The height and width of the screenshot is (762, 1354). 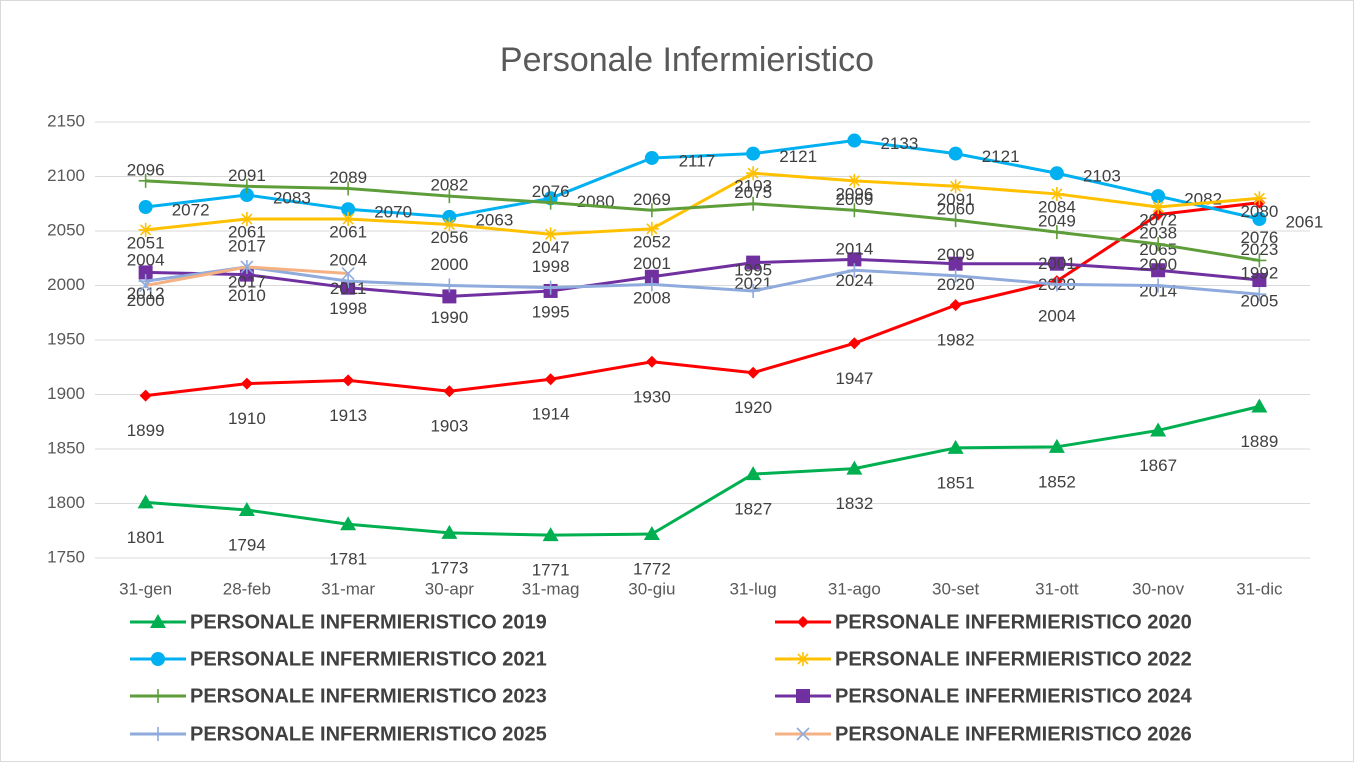 I want to click on data-label: 1889, so click(x=1259, y=441).